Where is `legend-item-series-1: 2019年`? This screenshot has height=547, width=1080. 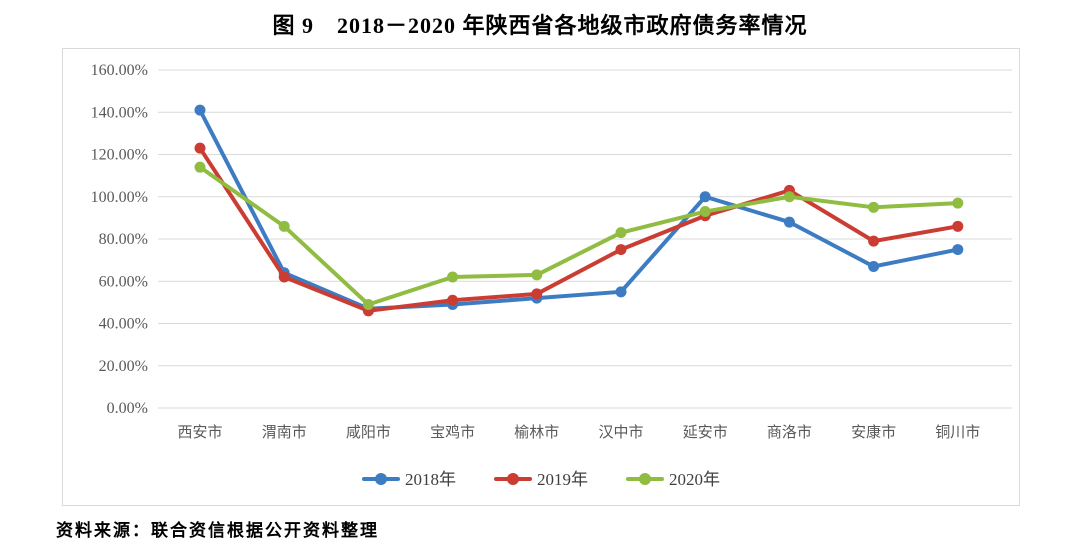
legend-item-series-1: 2019年 is located at coordinates (541, 479).